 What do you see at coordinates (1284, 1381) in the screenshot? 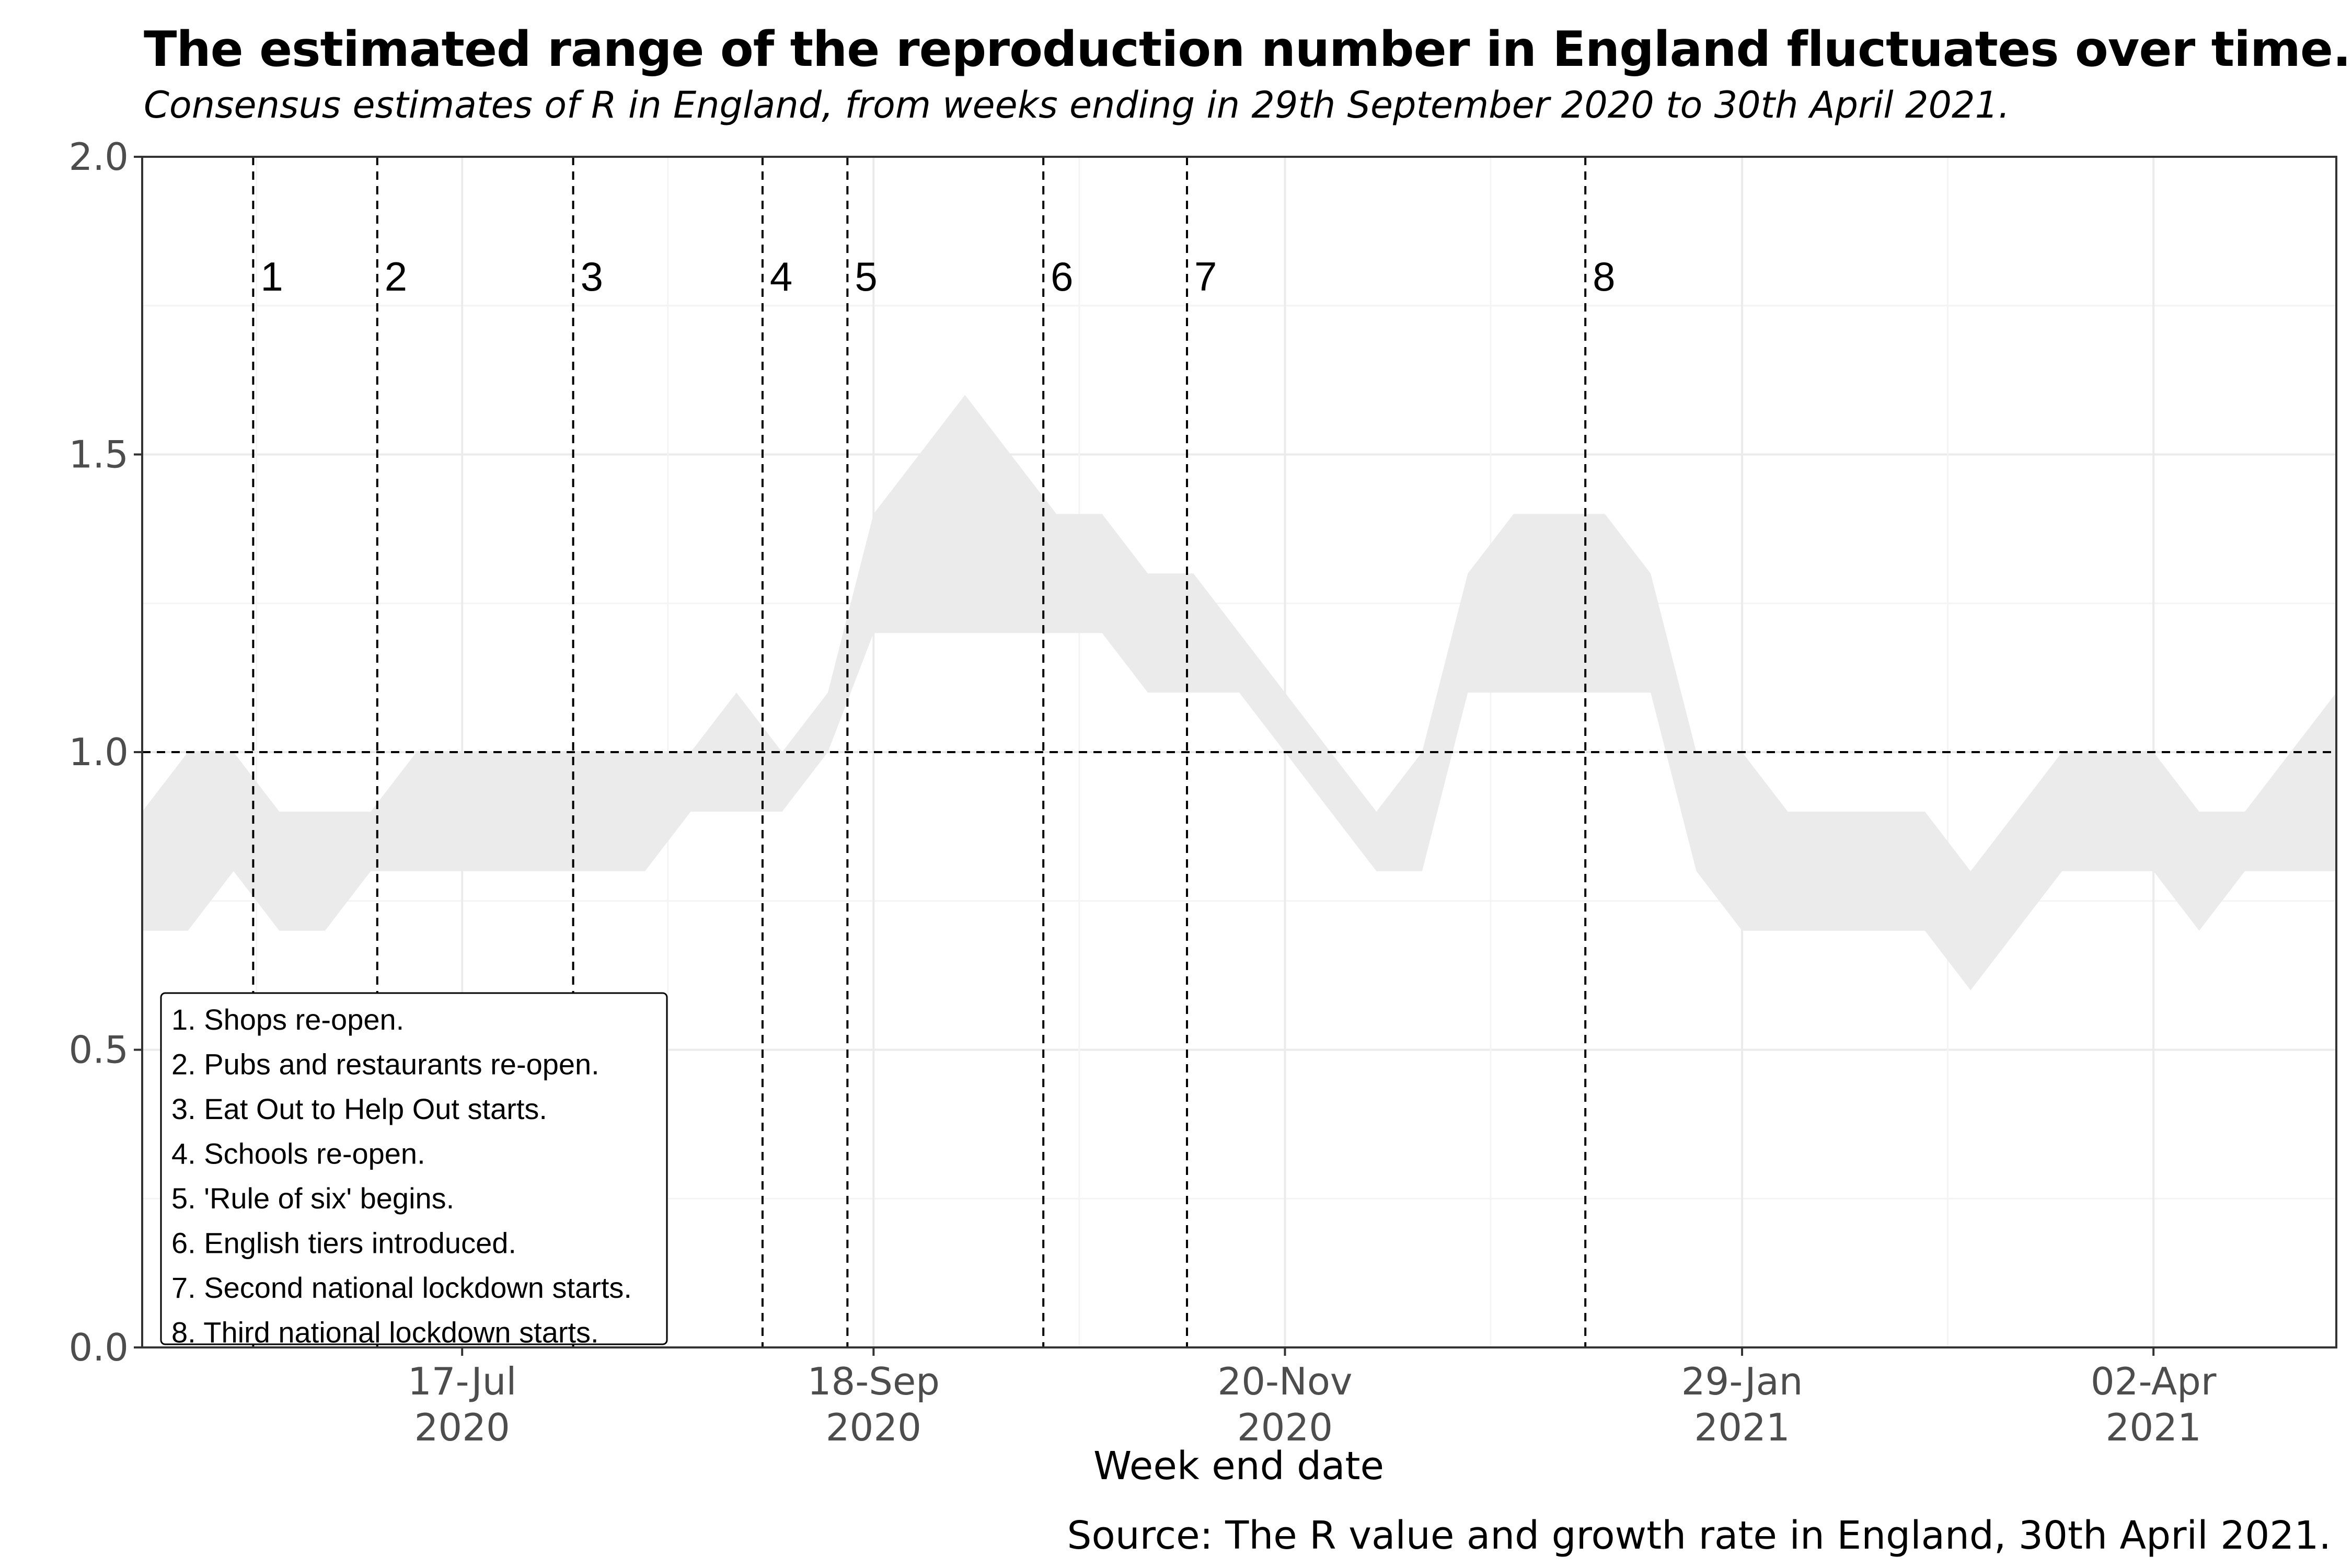
I see `x-tick-label: 20-Nov` at bounding box center [1284, 1381].